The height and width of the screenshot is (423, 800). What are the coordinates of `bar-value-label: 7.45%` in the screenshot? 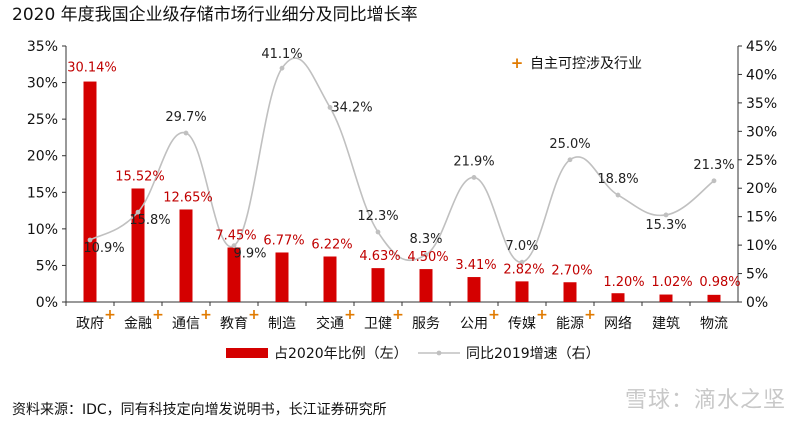 It's located at (235, 236).